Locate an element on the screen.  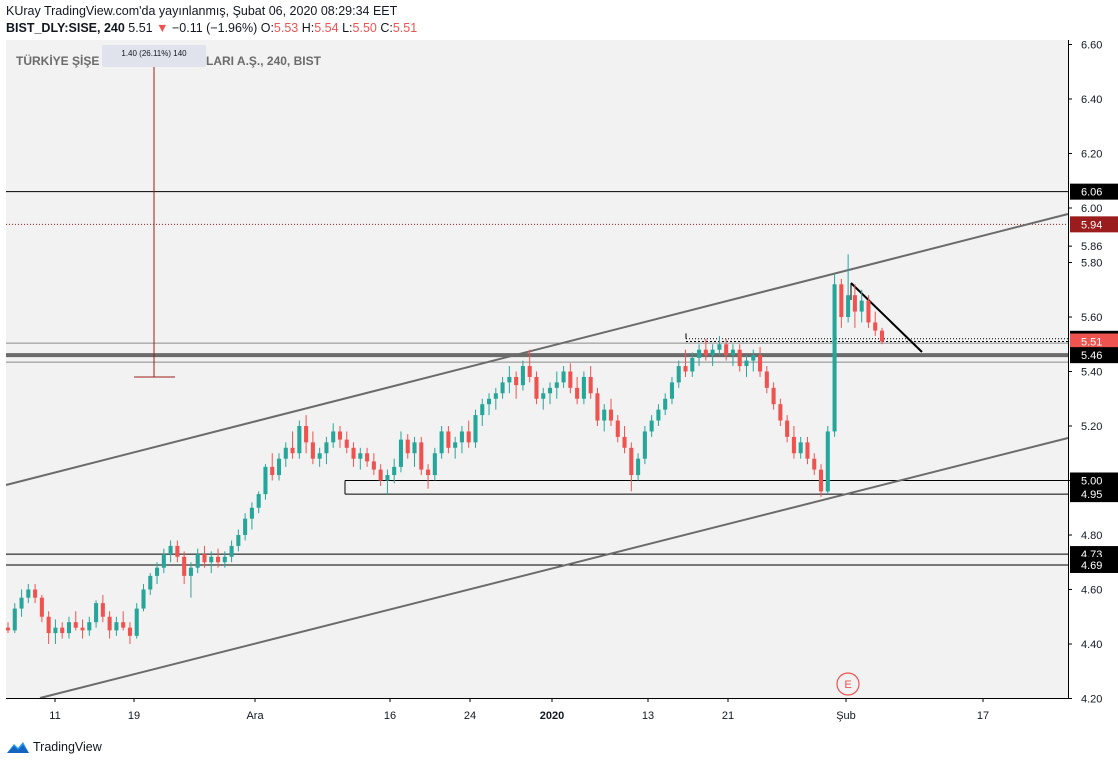
triangle-resistance-line is located at coordinates (886, 317).